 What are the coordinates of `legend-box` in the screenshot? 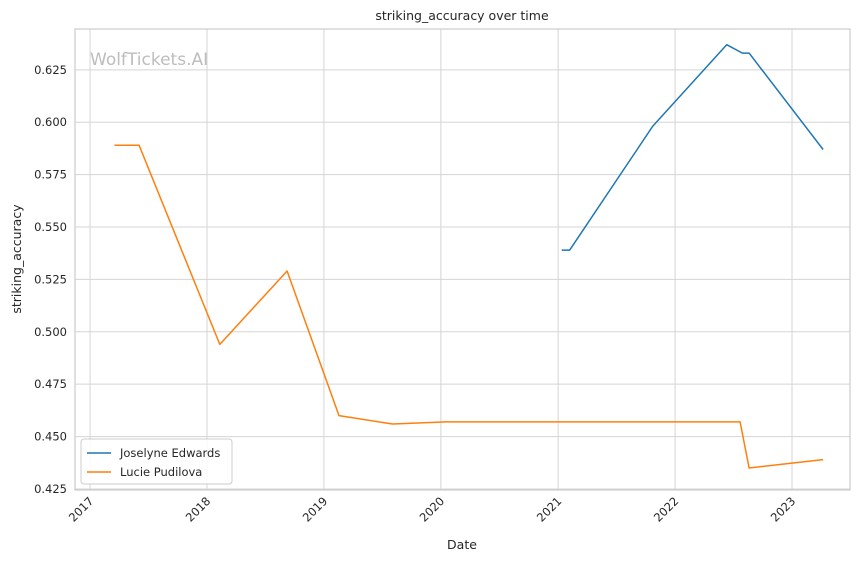 It's located at (156, 461).